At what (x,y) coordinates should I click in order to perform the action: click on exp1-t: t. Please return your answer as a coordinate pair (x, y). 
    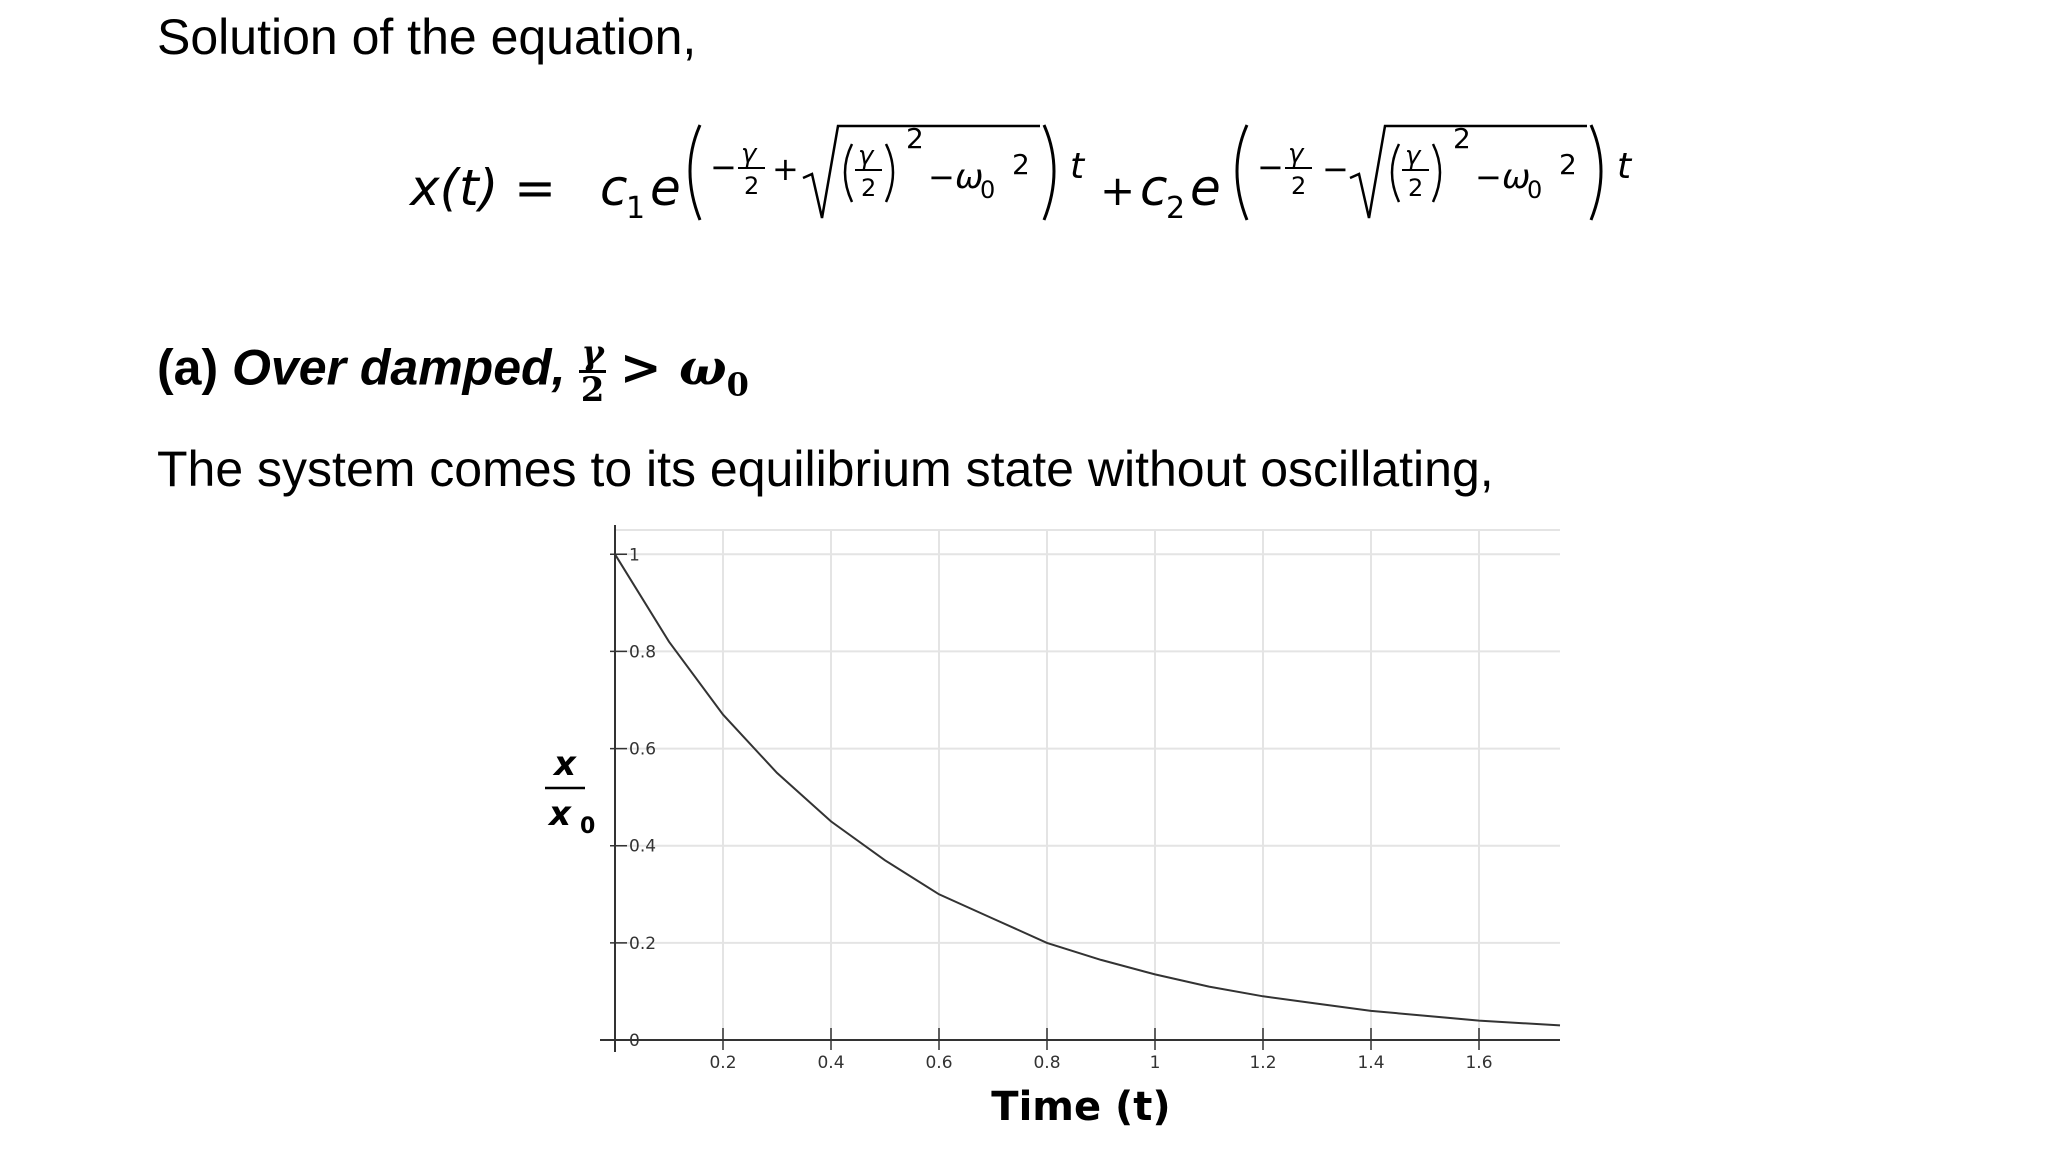
    Looking at the image, I should click on (1078, 166).